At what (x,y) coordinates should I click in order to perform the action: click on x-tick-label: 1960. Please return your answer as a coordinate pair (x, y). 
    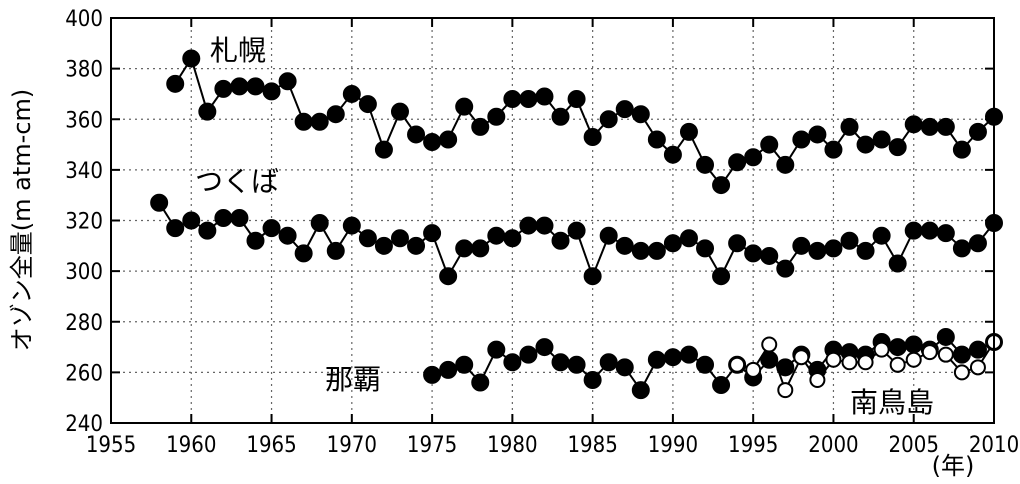
    Looking at the image, I should click on (191, 445).